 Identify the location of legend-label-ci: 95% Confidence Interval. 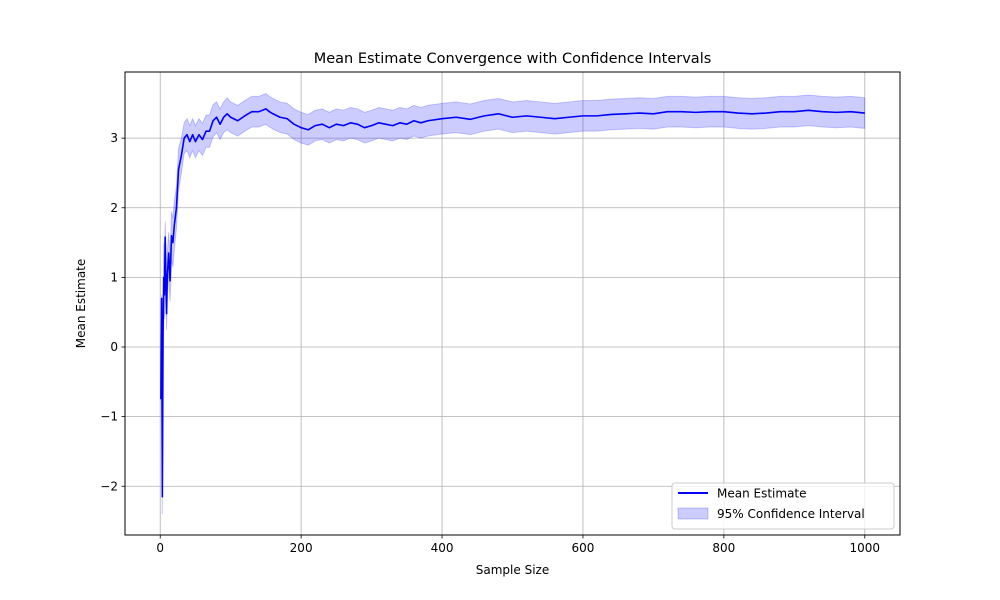
(791, 514).